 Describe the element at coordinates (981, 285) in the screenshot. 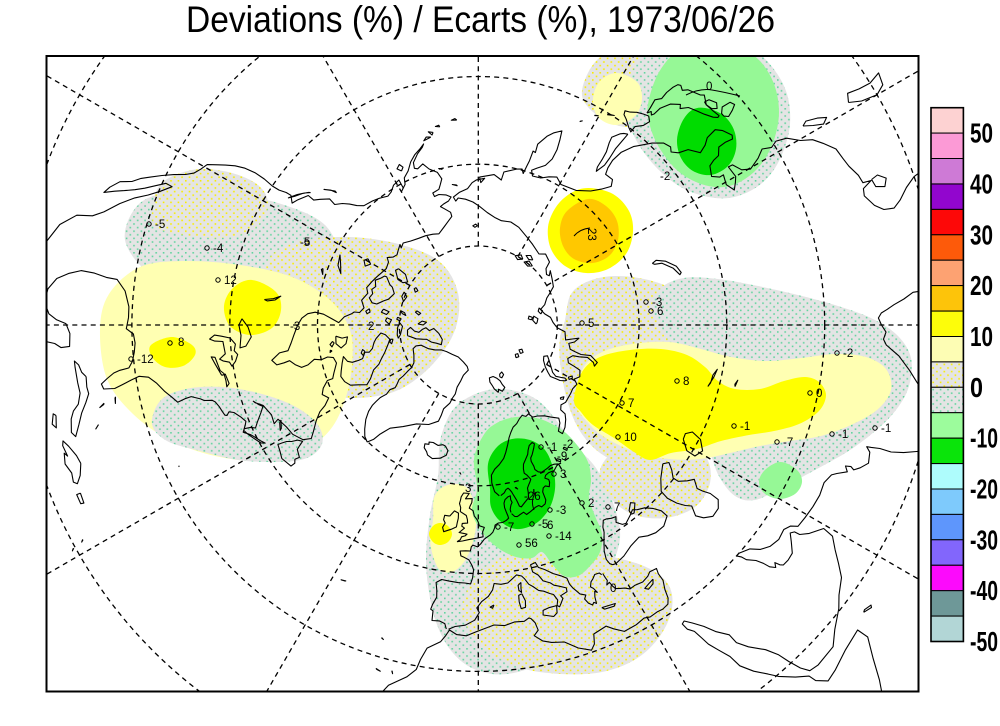

I see `svg-text: 20` at that location.